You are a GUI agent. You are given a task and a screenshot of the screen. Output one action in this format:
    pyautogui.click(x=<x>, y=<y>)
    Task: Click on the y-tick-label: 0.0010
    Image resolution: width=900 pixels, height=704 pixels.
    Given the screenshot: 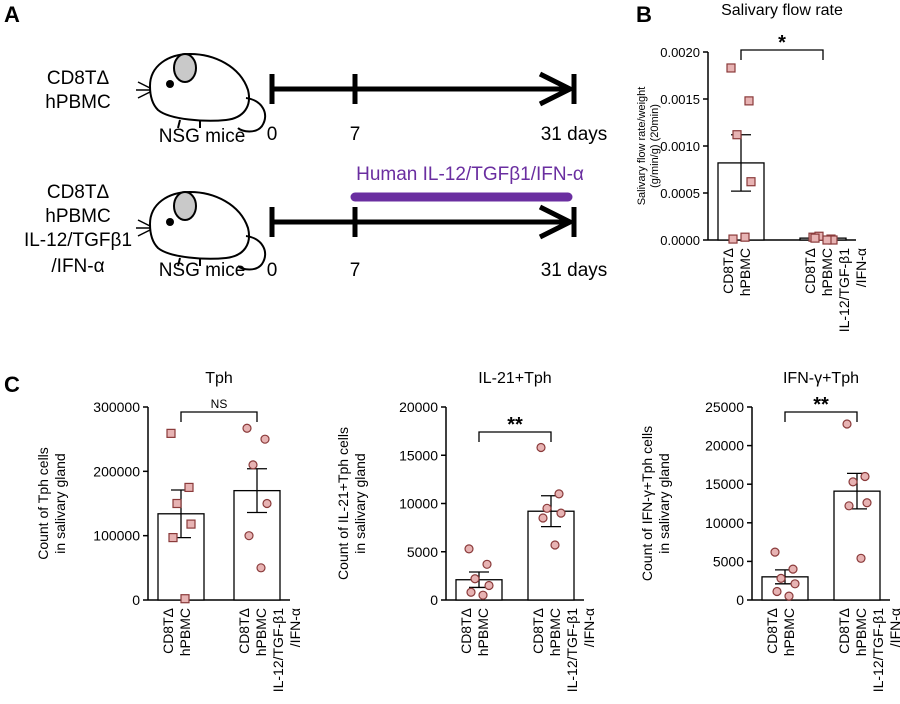 What is the action you would take?
    pyautogui.click(x=680, y=146)
    